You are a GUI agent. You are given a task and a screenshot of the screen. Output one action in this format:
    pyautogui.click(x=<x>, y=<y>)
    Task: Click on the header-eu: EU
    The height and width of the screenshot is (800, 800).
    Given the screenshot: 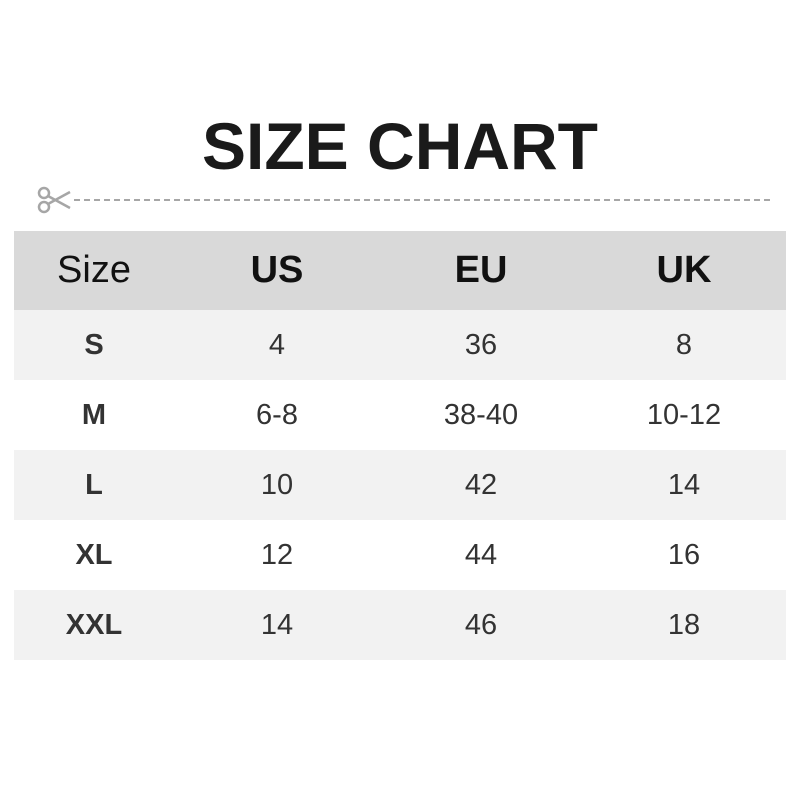 What is the action you would take?
    pyautogui.click(x=481, y=270)
    